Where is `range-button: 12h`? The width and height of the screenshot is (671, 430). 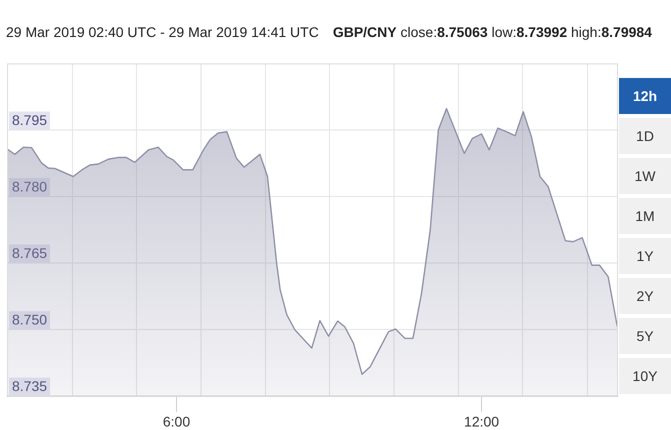
range-button: 12h is located at coordinates (645, 96).